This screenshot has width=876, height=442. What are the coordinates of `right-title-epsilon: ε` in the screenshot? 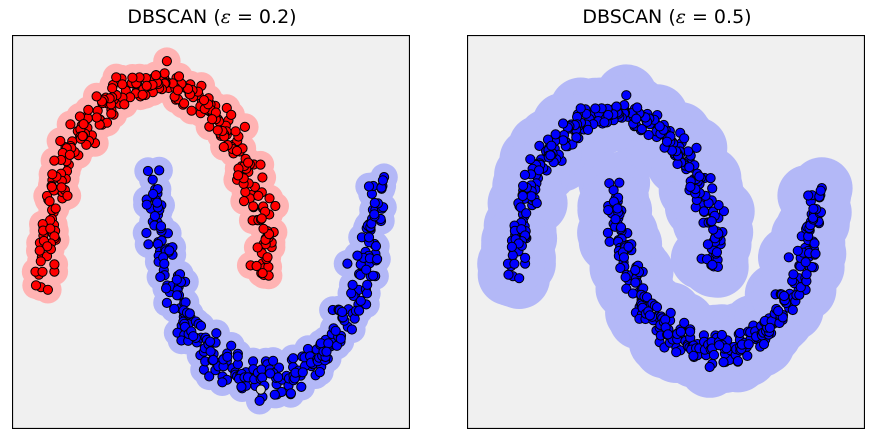 It's located at (680, 17).